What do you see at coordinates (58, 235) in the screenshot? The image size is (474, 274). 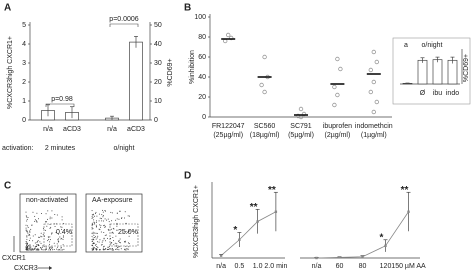 I see `gate` at bounding box center [58, 235].